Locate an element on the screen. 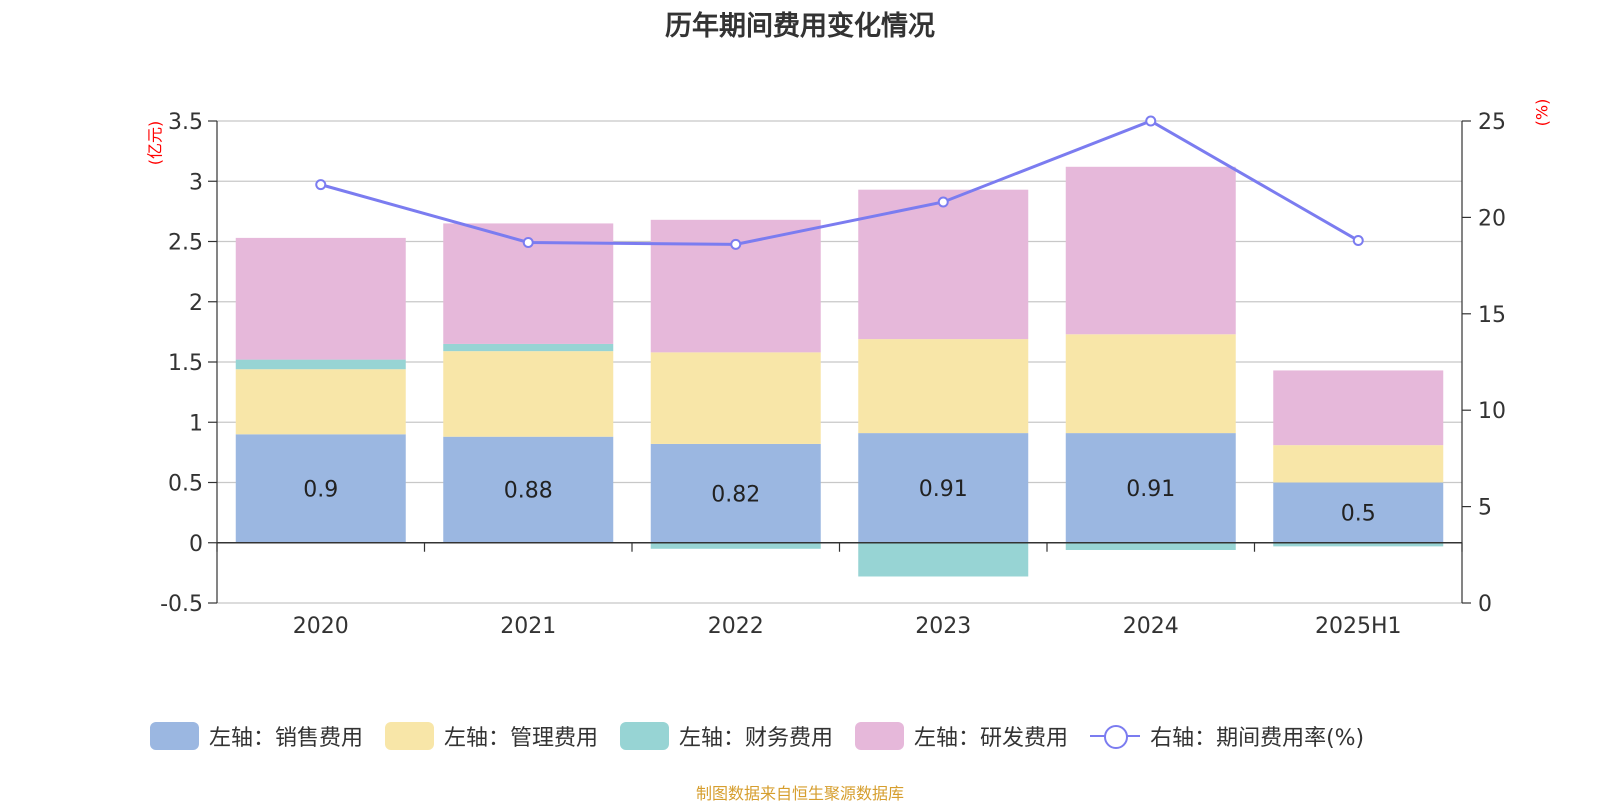 The height and width of the screenshot is (804, 1600). rate-line-series is located at coordinates (839, 182).